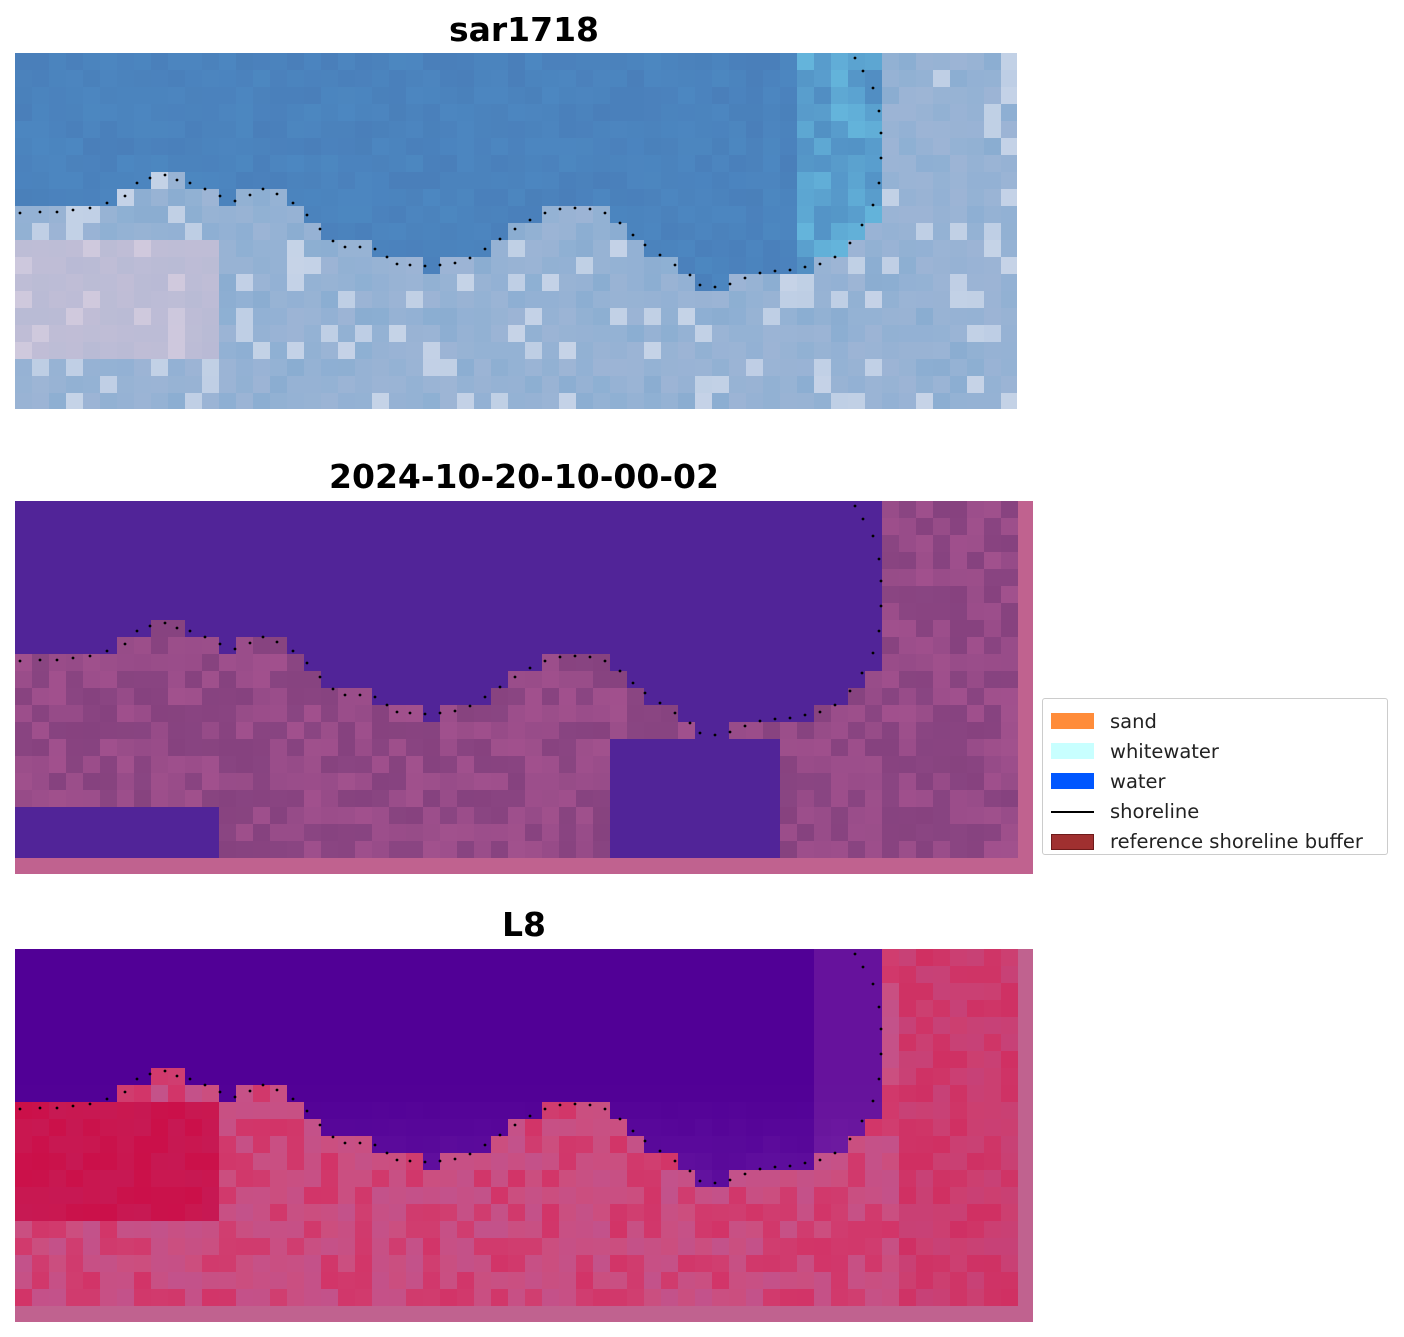  What do you see at coordinates (1215, 721) in the screenshot?
I see `legend-item-sand: sand` at bounding box center [1215, 721].